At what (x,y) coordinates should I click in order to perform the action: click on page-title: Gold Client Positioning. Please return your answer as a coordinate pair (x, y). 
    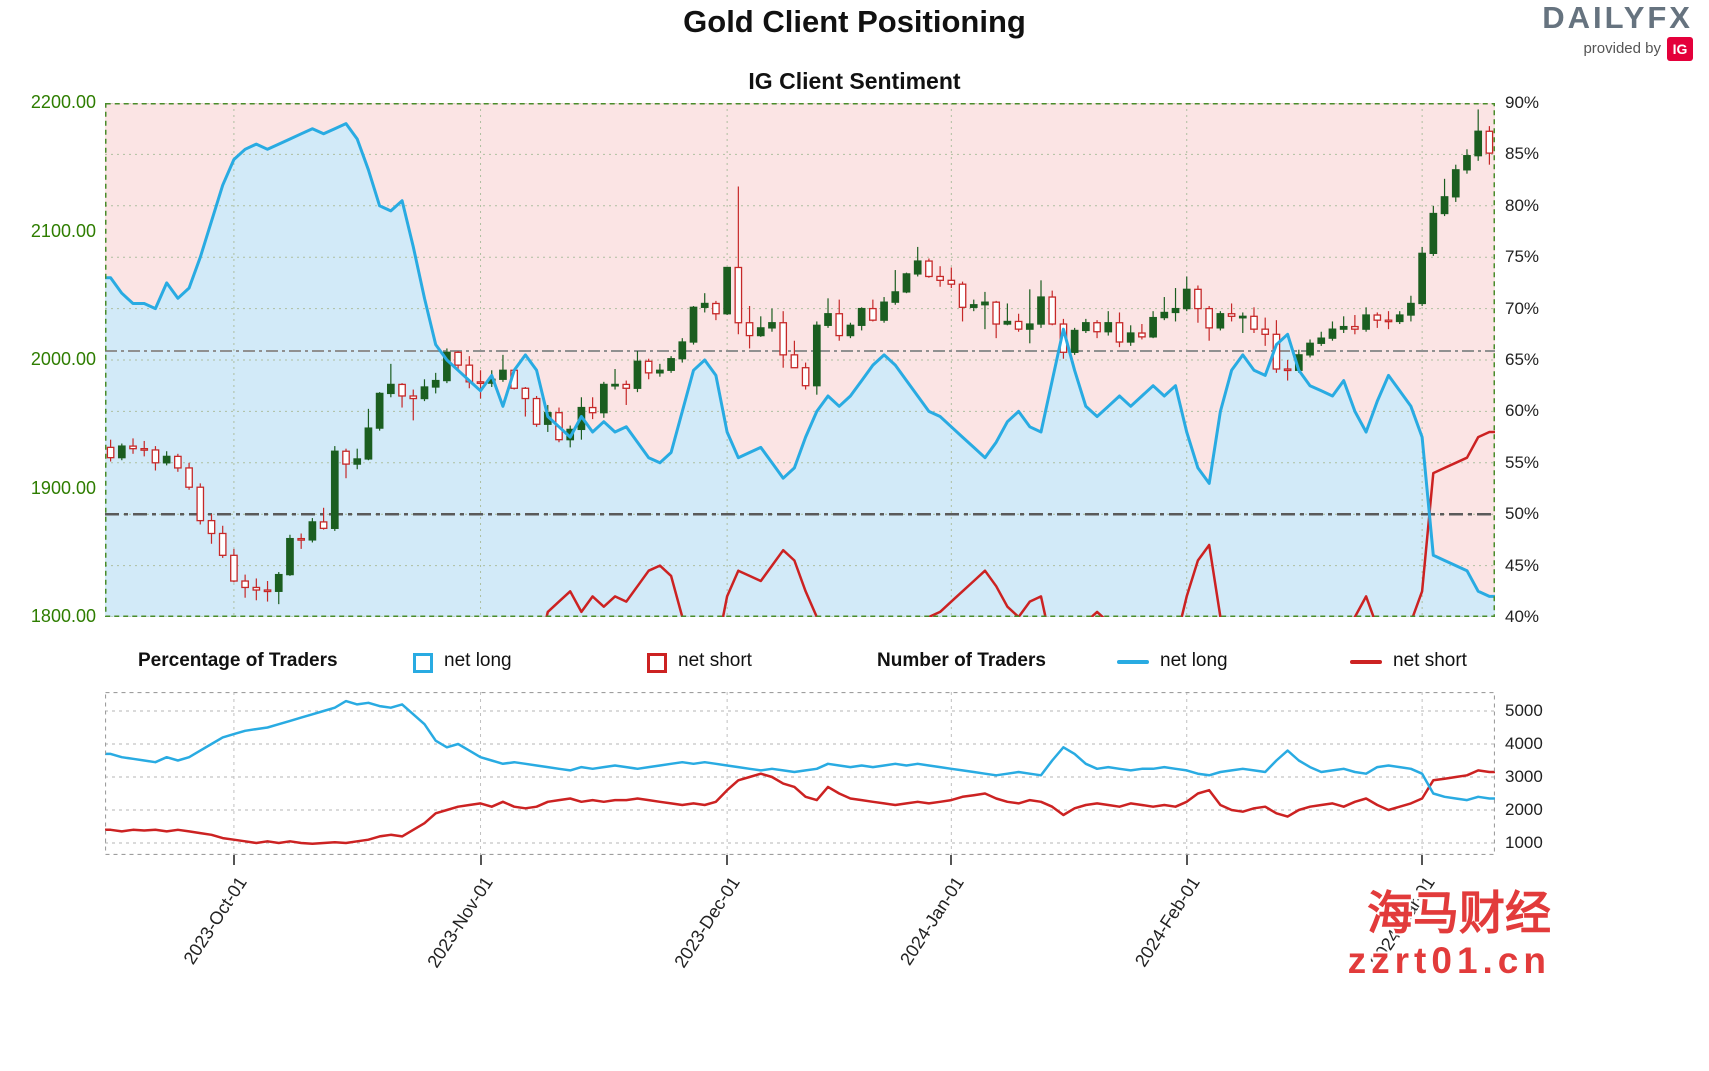
    Looking at the image, I should click on (854, 21).